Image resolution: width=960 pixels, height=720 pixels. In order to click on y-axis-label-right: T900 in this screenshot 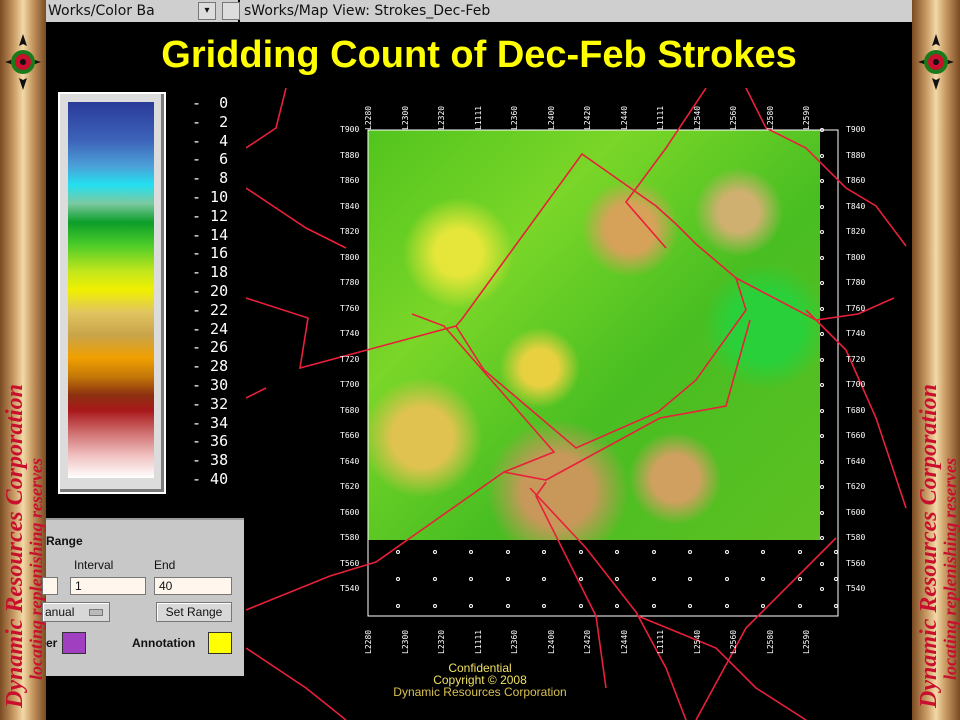, I will do `click(856, 129)`.